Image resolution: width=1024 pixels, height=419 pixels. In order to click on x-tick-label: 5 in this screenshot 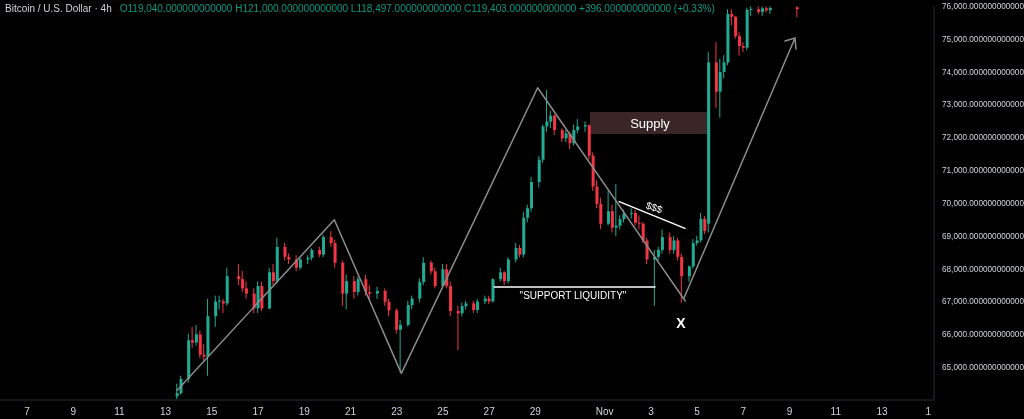, I will do `click(697, 412)`.